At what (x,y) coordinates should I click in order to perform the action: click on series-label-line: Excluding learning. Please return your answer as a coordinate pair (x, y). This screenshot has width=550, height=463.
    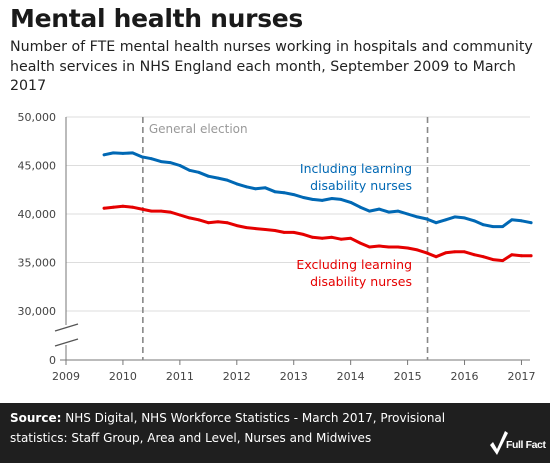
    Looking at the image, I should click on (354, 264).